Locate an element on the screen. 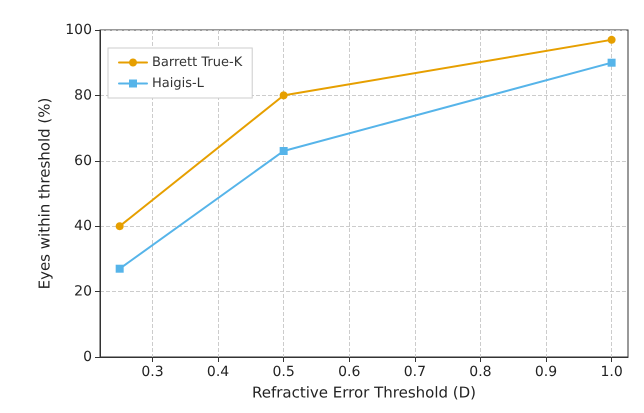 The height and width of the screenshot is (413, 644). legend-label: Barrett True-K is located at coordinates (197, 62).